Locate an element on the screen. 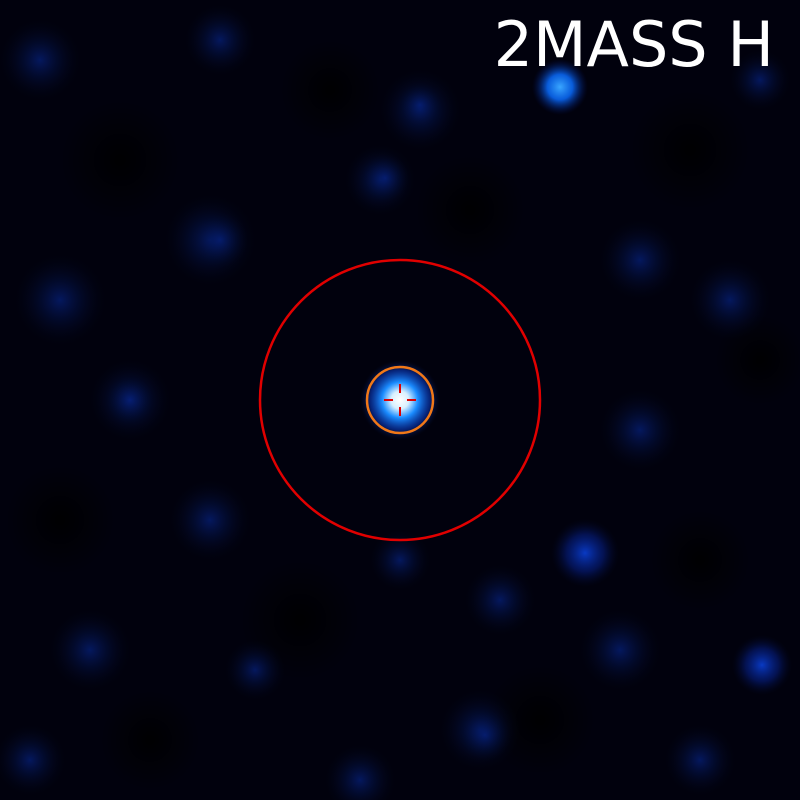 The width and height of the screenshot is (800, 800). target-source is located at coordinates (400, 400).